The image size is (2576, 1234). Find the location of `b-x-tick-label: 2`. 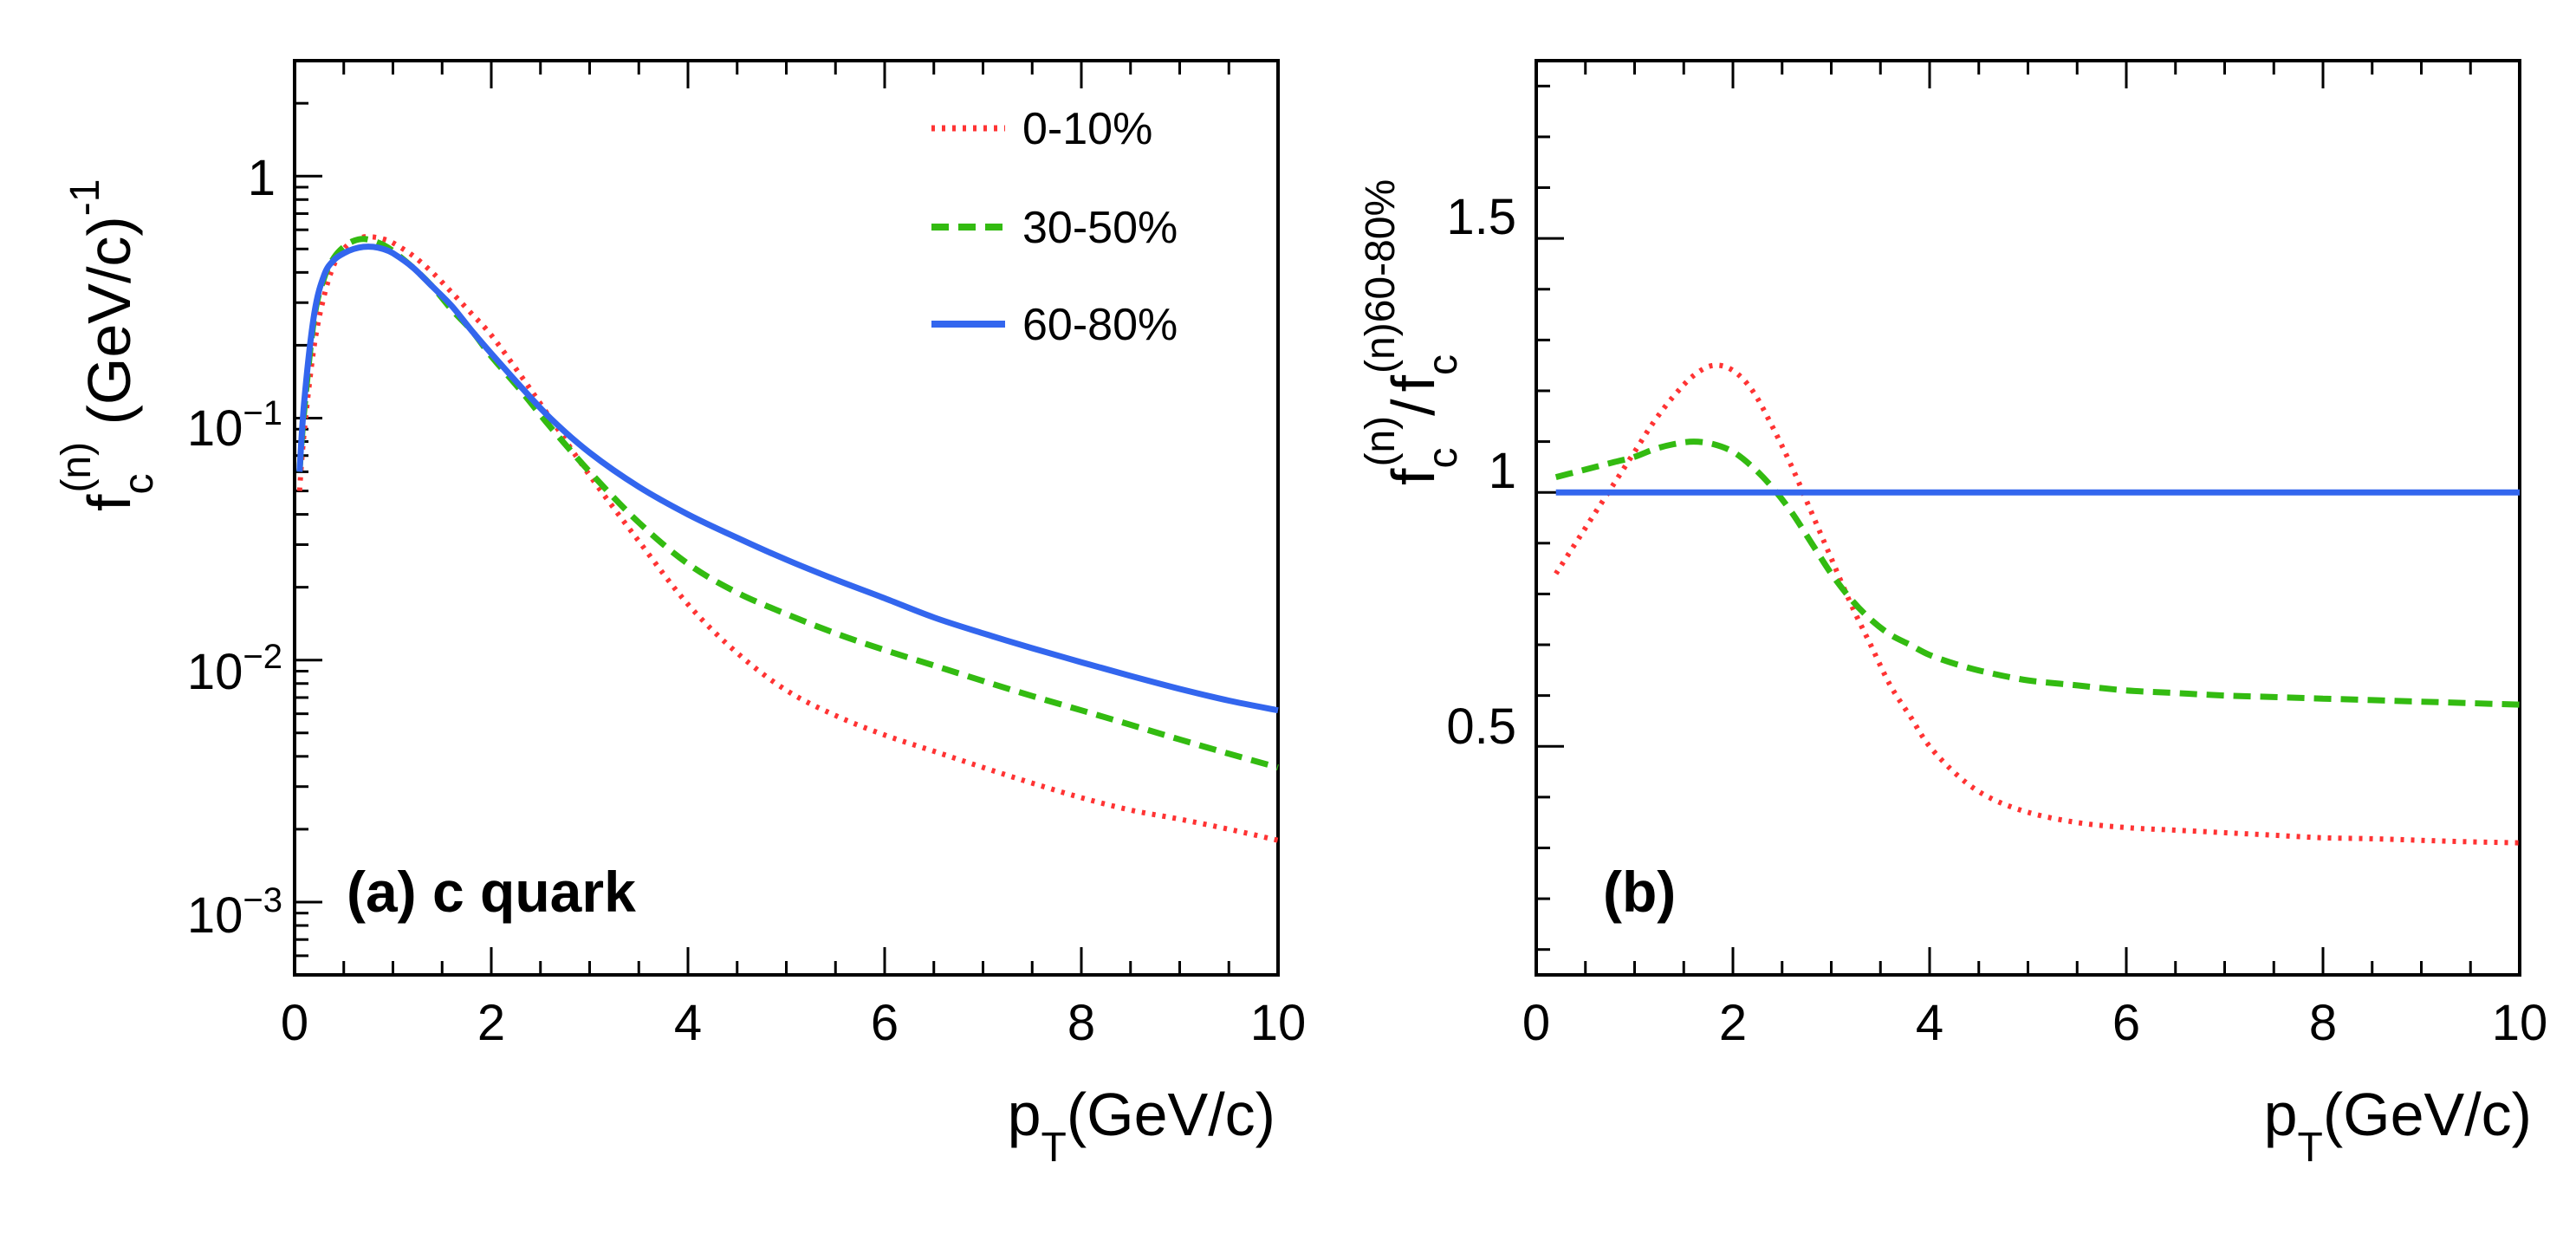

b-x-tick-label: 2 is located at coordinates (1733, 1023).